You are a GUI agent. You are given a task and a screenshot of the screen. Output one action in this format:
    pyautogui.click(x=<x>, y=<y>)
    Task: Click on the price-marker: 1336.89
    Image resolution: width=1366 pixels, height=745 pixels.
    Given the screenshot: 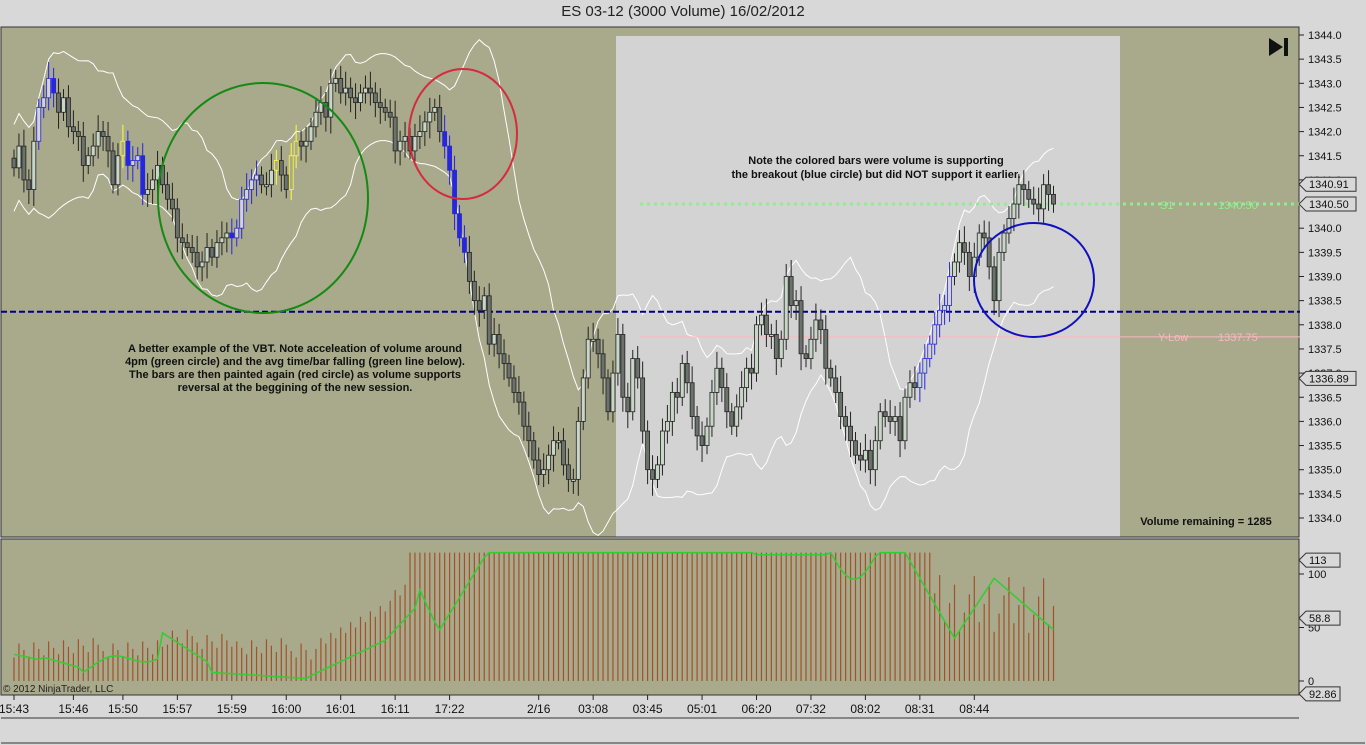 What is the action you would take?
    pyautogui.click(x=1327, y=378)
    